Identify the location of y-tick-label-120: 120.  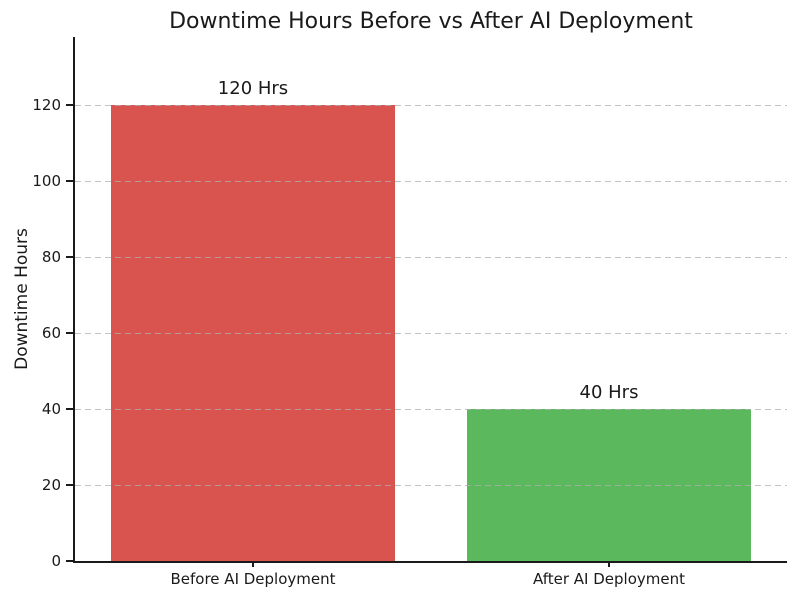
(46, 105).